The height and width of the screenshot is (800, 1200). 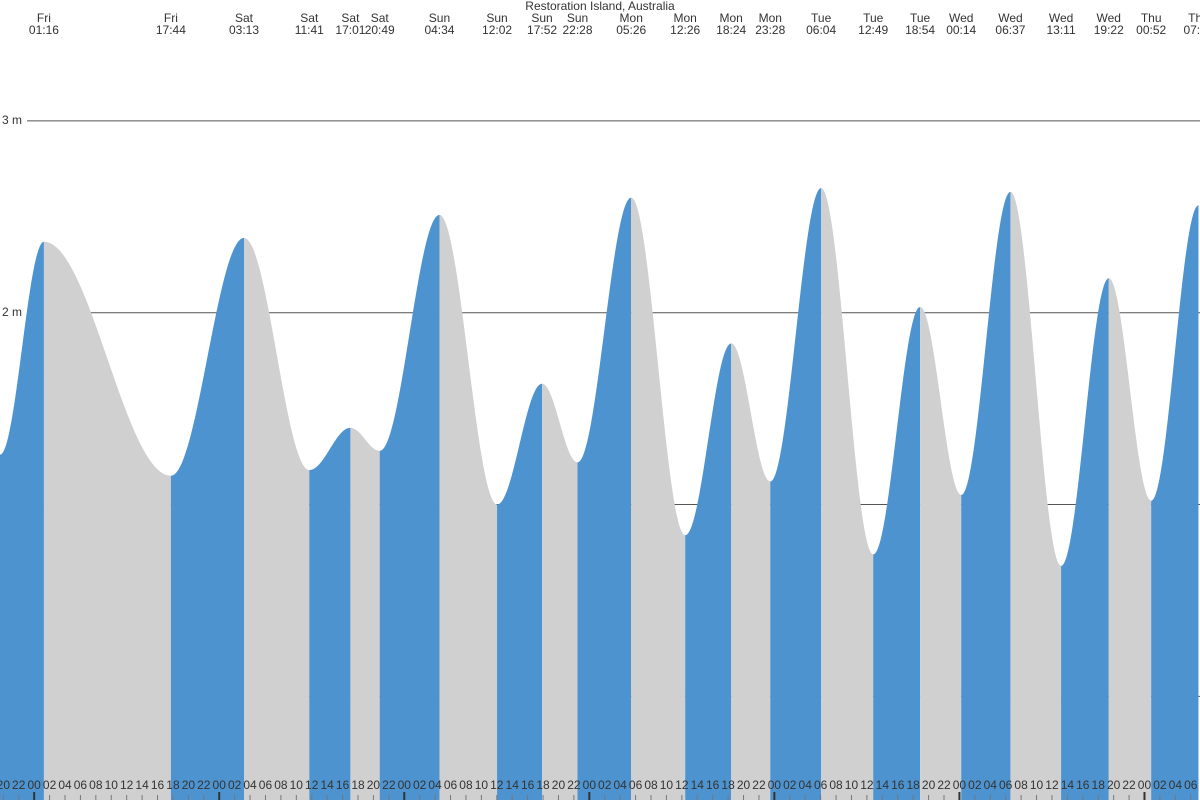 I want to click on extreme-day: Thu, so click(x=1151, y=18).